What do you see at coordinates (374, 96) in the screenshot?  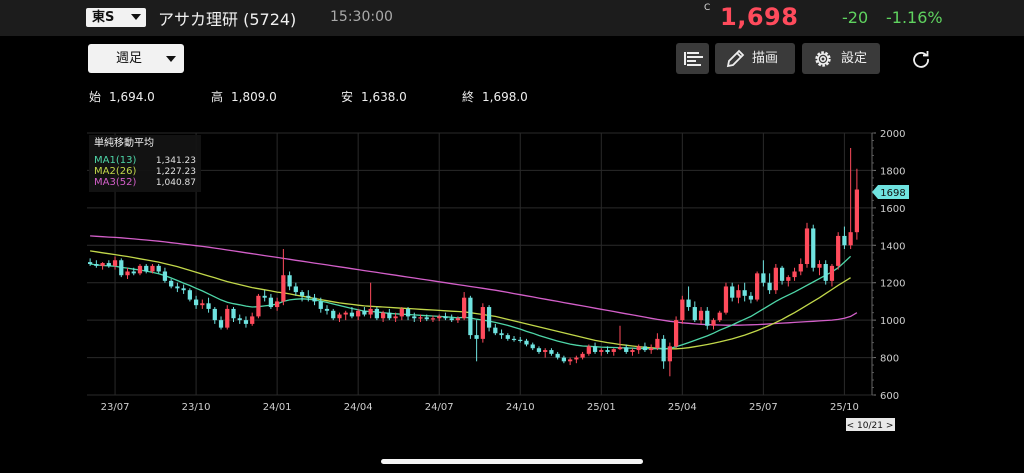 I see `ohlc-low: 安 1,638.0` at bounding box center [374, 96].